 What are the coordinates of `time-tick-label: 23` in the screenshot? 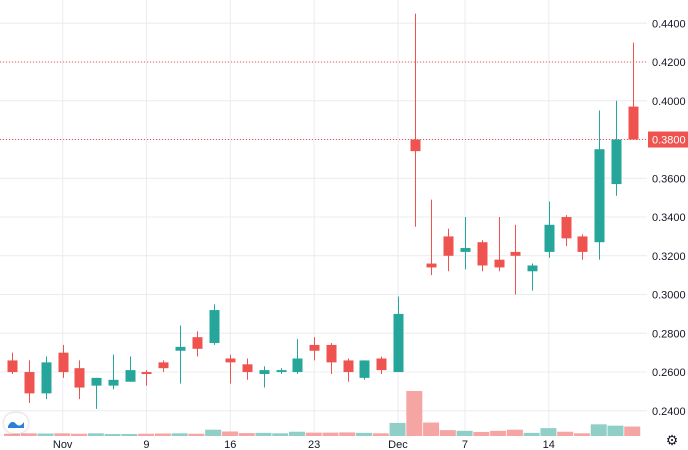 It's located at (314, 444).